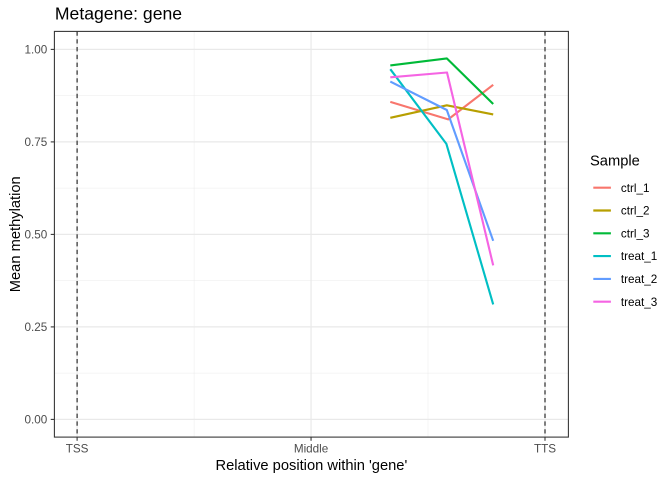 The width and height of the screenshot is (672, 480). Describe the element at coordinates (635, 233) in the screenshot. I see `svg-text: ctrl_3` at that location.